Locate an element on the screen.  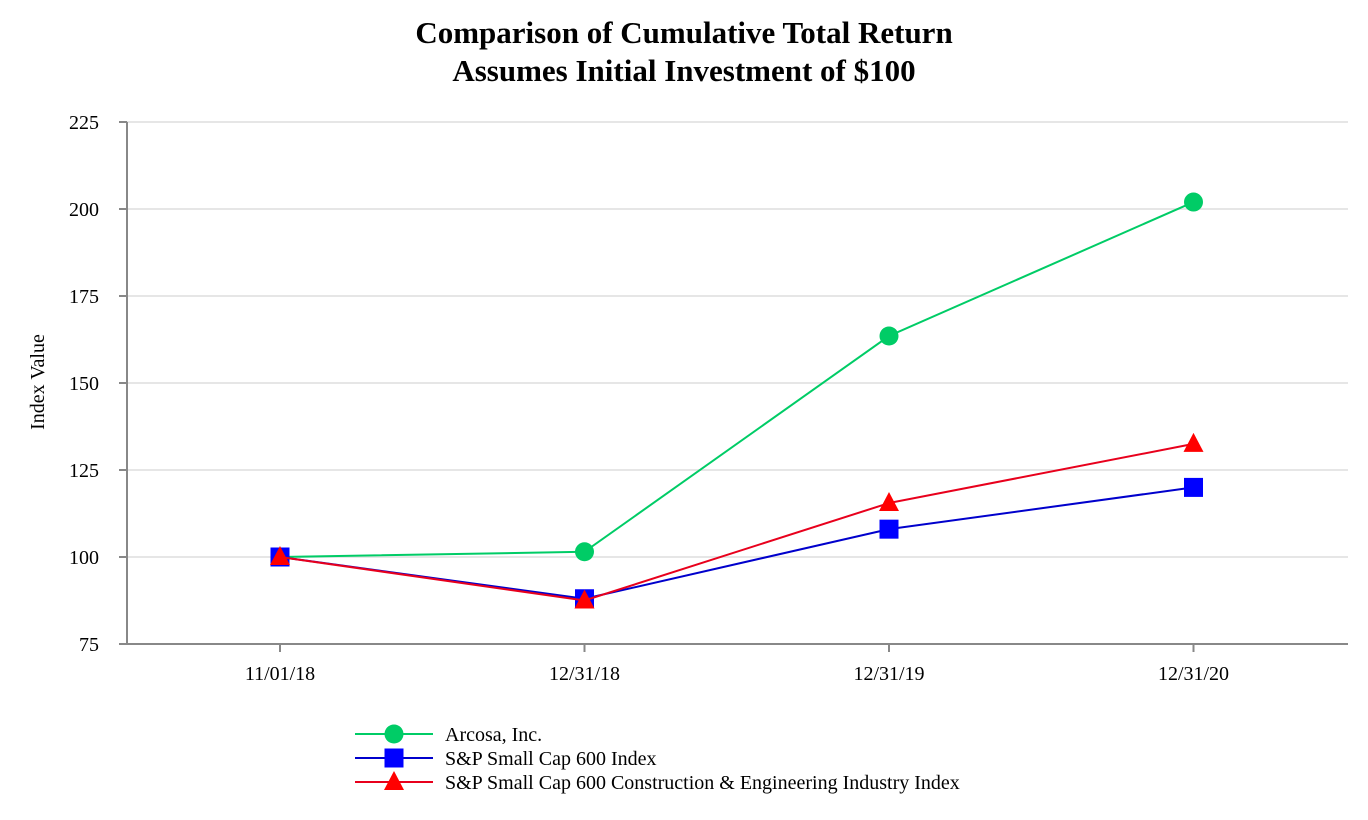
legend-item: S&P Small Cap 600 Index is located at coordinates (505, 759).